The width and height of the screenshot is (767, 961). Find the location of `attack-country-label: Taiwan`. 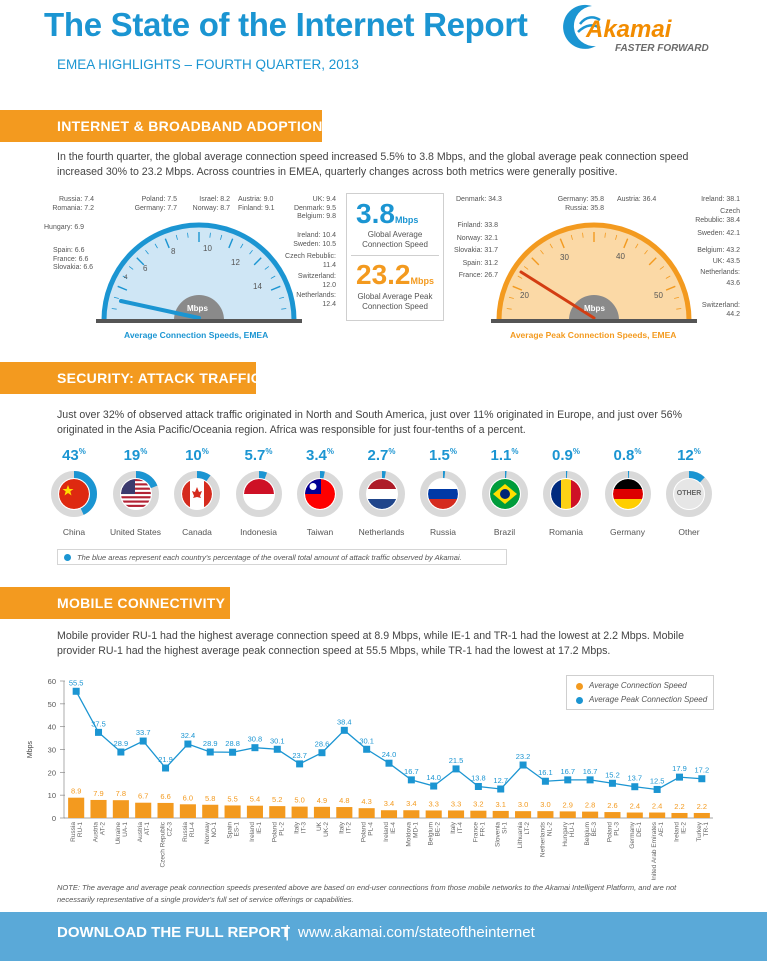

attack-country-label: Taiwan is located at coordinates (320, 532).